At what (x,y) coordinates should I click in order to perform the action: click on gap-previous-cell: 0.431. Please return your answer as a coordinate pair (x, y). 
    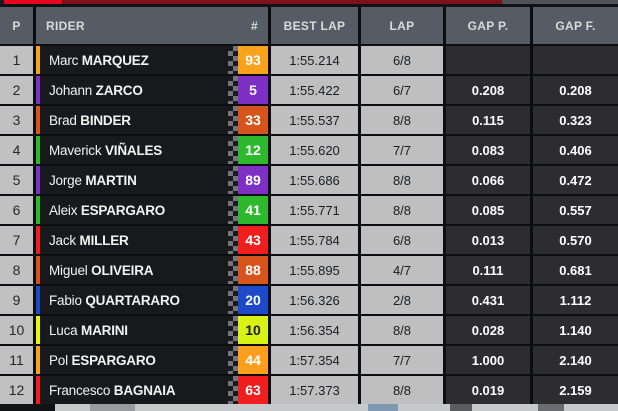
    Looking at the image, I should click on (488, 300).